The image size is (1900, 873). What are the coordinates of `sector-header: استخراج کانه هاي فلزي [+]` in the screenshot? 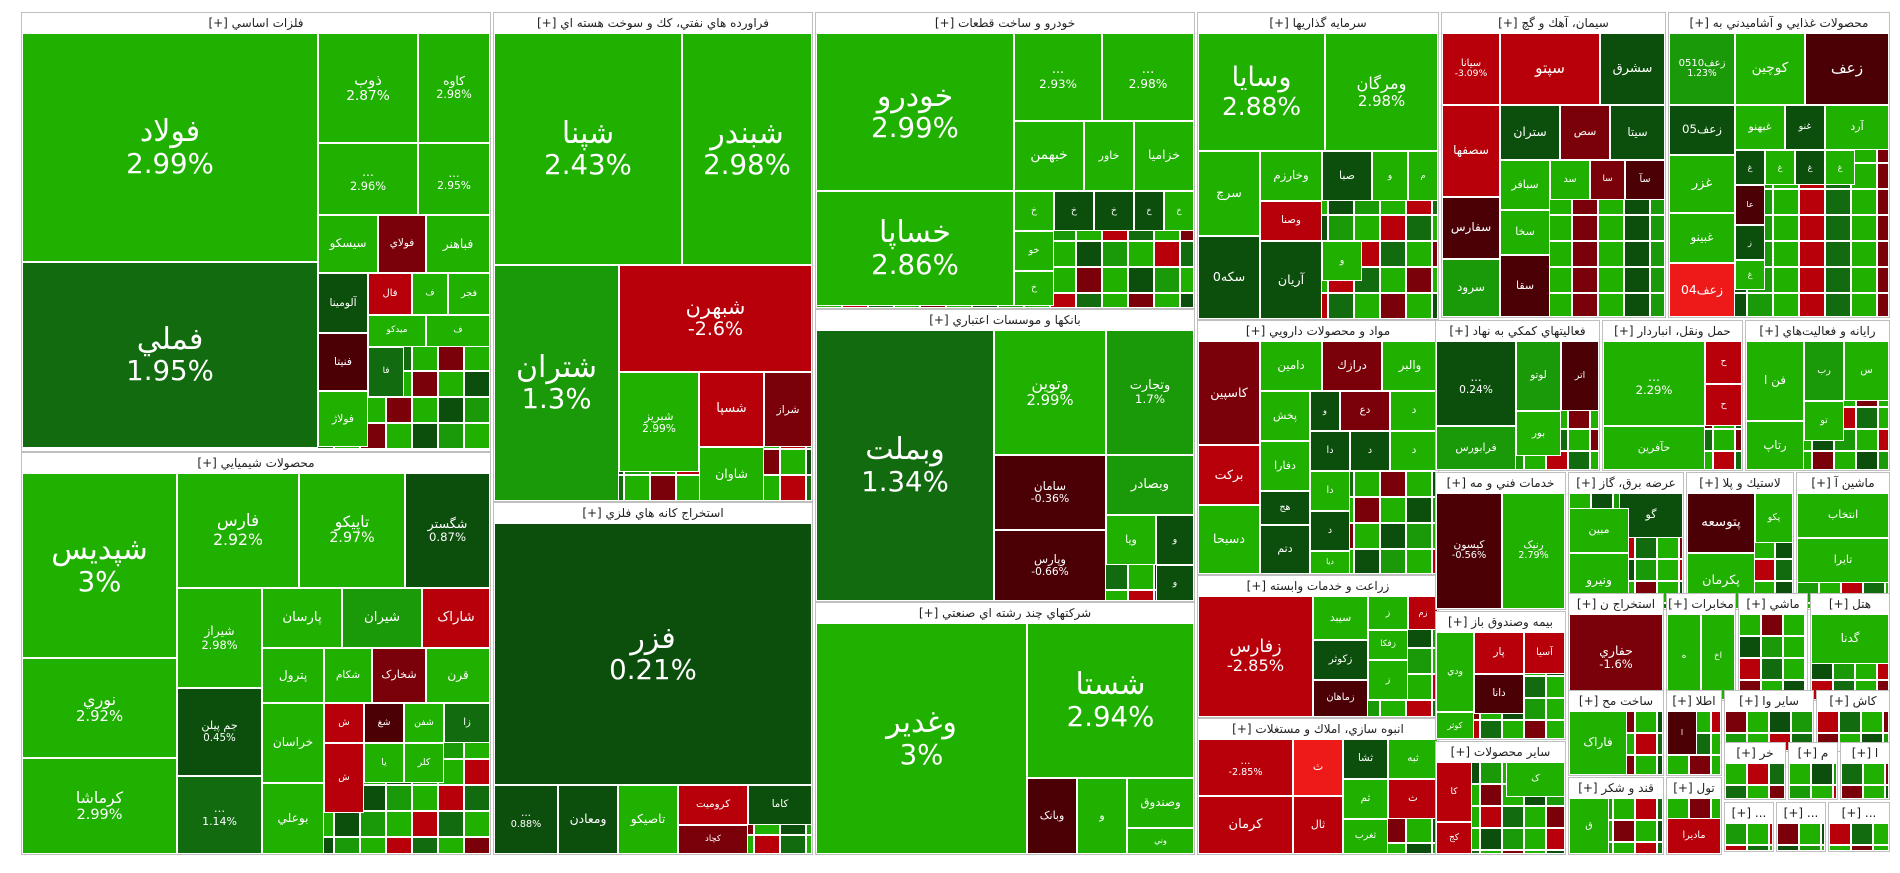 It's located at (653, 513).